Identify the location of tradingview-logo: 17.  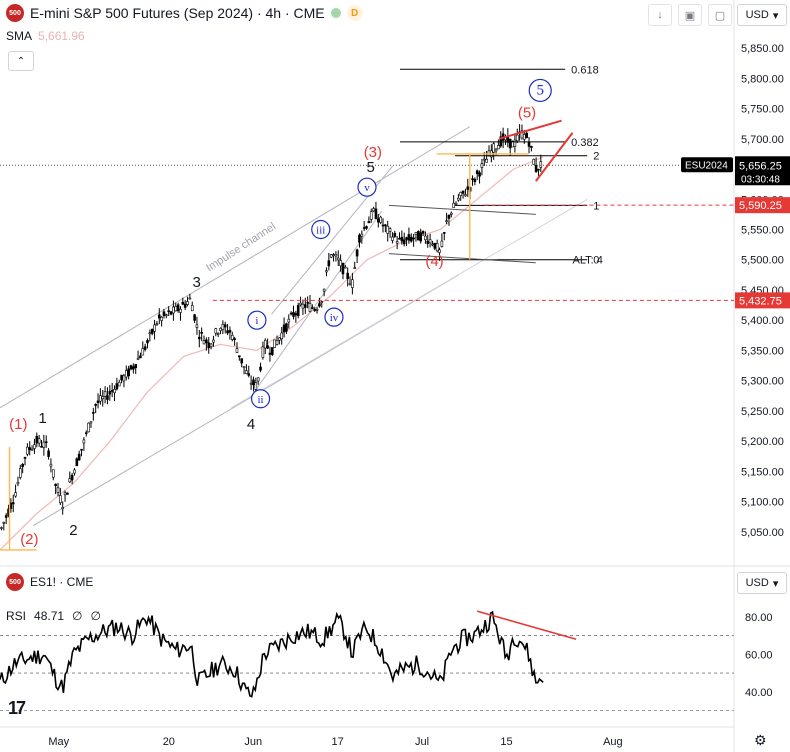
(17, 708).